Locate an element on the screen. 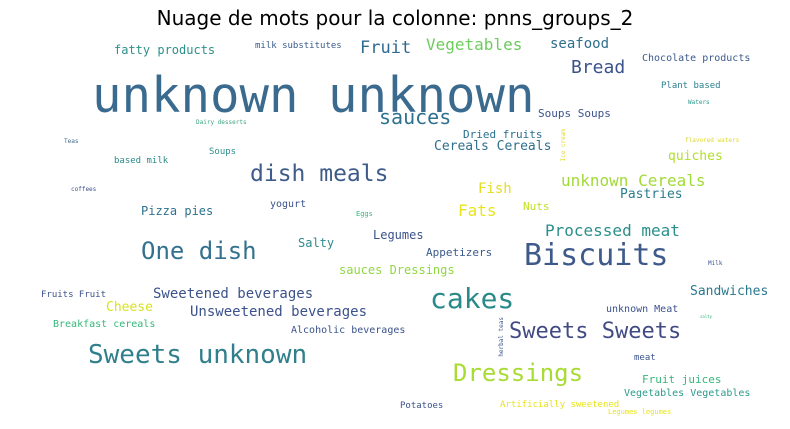 This screenshot has height=429, width=790. word: Chocolate products is located at coordinates (696, 58).